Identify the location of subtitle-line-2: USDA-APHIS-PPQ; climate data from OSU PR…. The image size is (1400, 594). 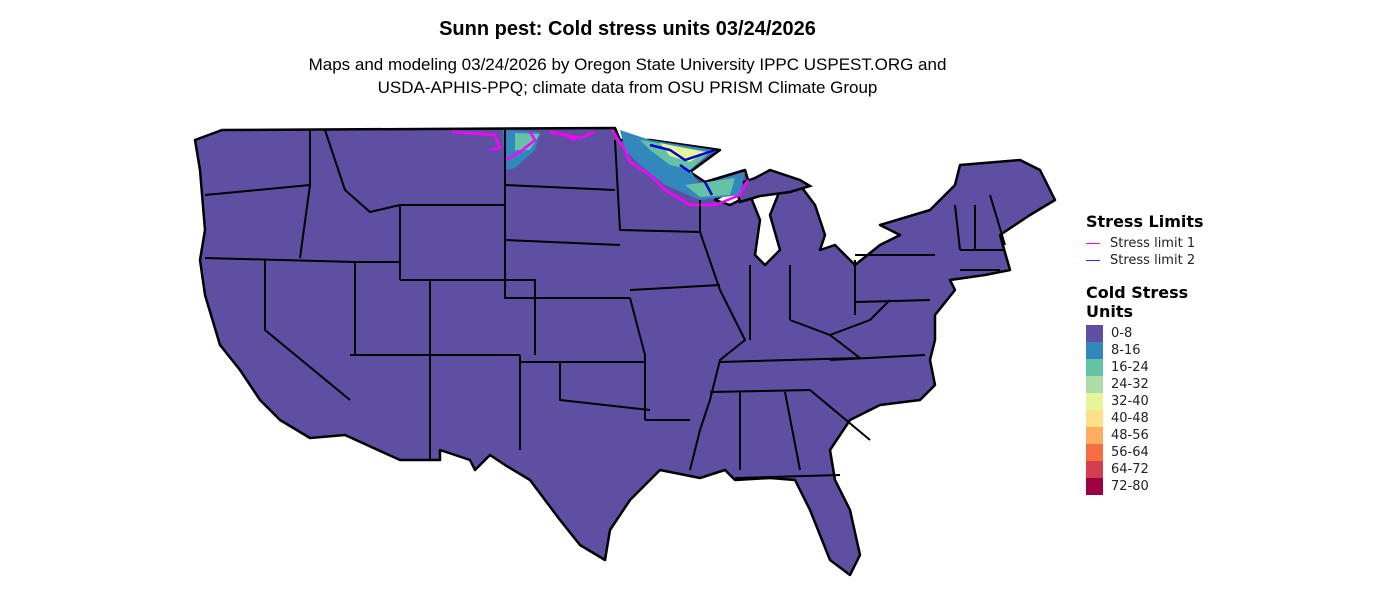
(627, 87).